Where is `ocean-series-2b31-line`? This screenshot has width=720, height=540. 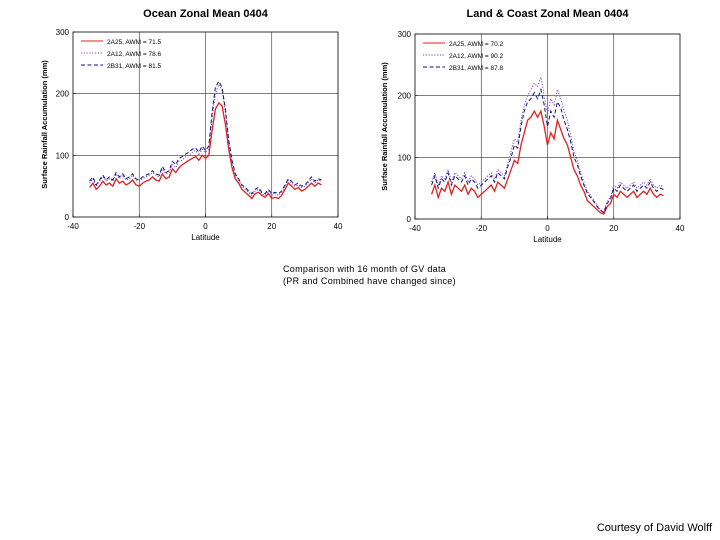 ocean-series-2b31-line is located at coordinates (205, 137).